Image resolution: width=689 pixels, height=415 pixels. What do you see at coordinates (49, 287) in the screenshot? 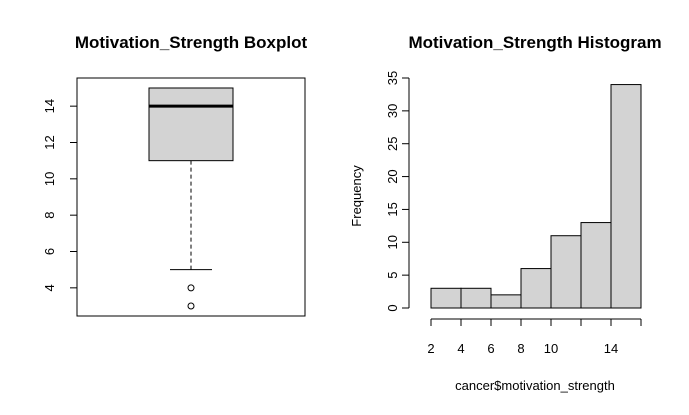
I see `boxplot-y-tick-label: 4` at bounding box center [49, 287].